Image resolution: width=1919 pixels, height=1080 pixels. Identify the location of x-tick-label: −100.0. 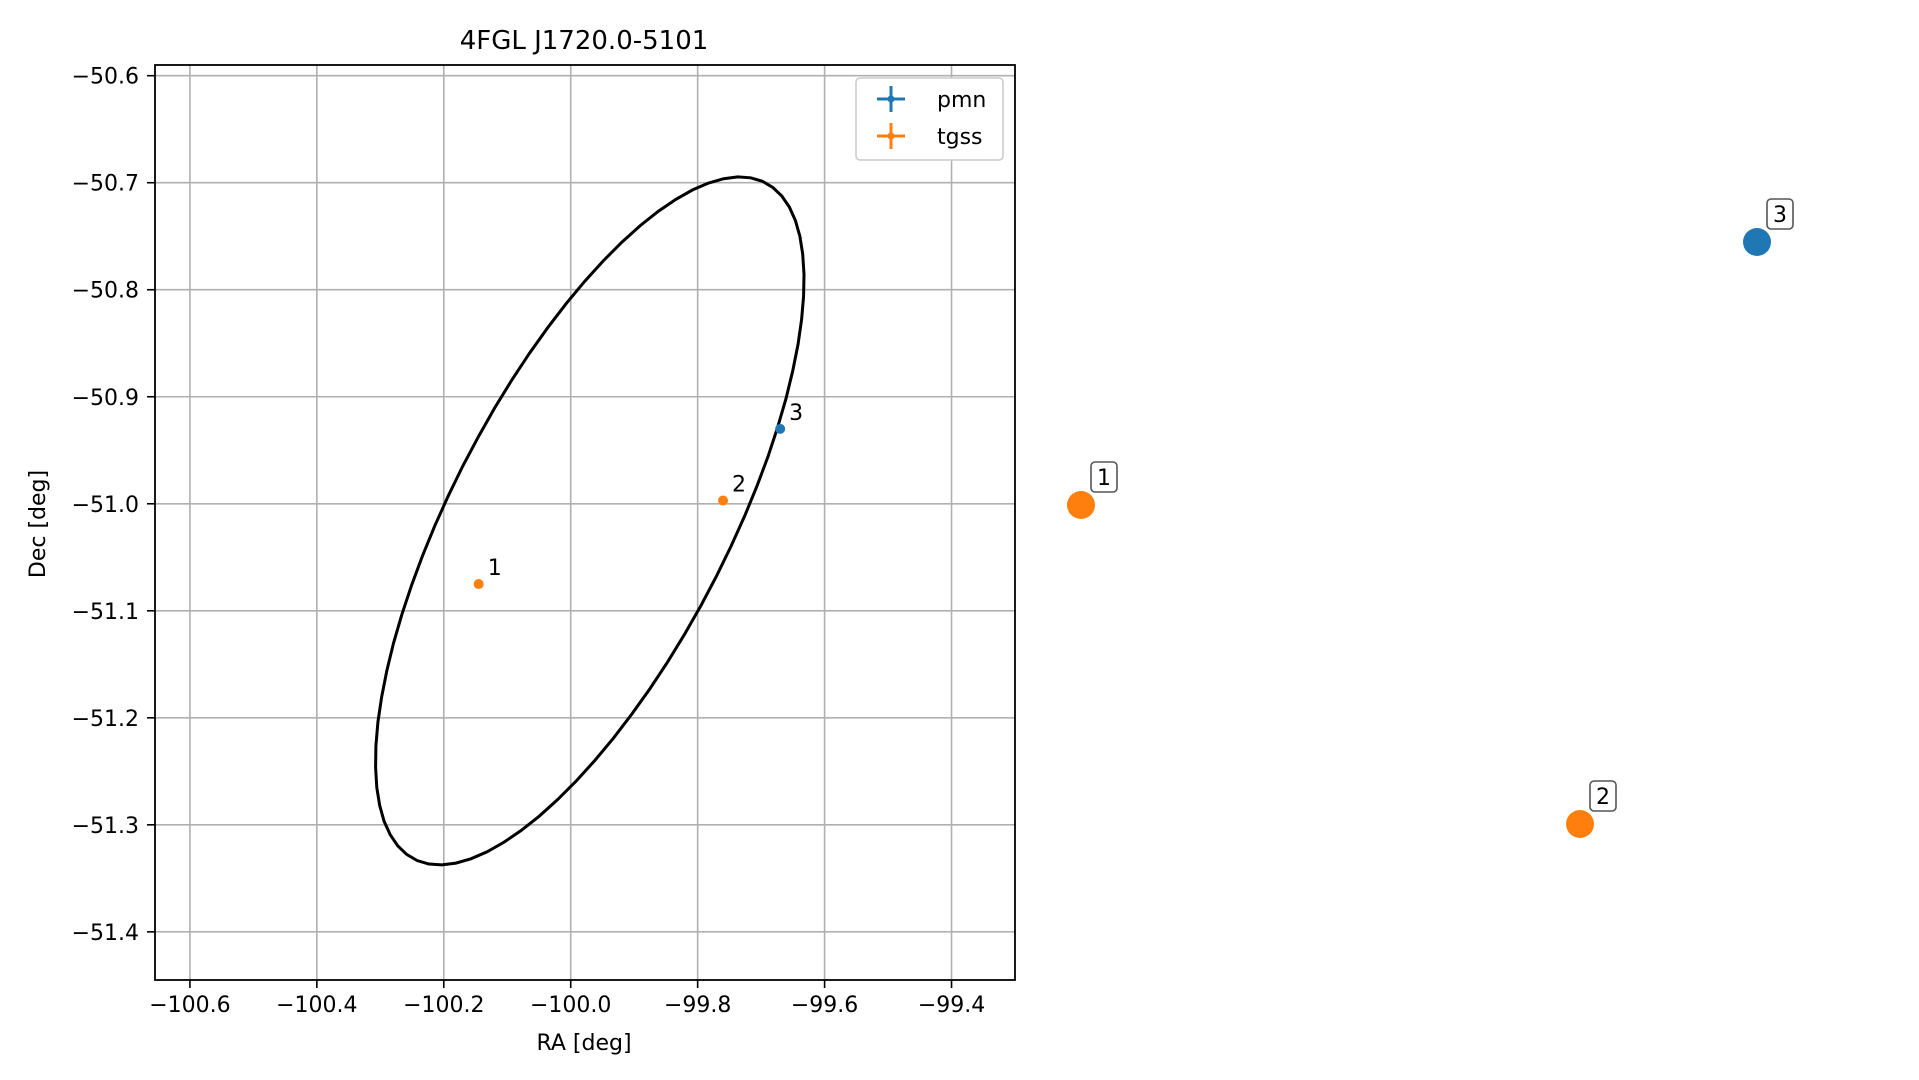
(570, 1005).